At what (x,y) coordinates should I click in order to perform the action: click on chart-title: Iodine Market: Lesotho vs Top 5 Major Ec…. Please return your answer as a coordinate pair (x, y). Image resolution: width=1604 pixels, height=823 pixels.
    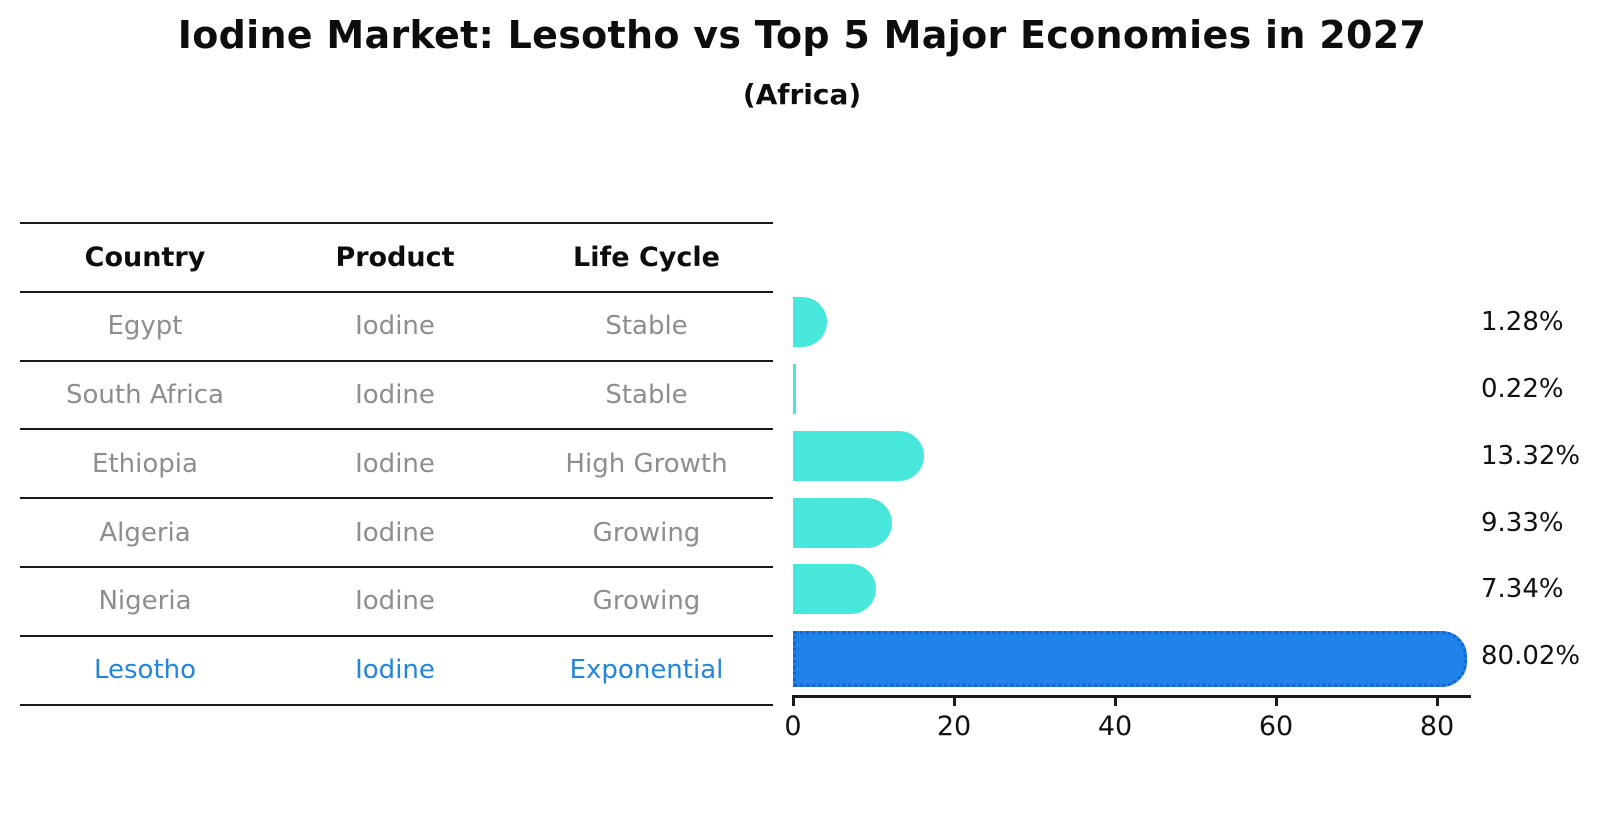
    Looking at the image, I should click on (802, 35).